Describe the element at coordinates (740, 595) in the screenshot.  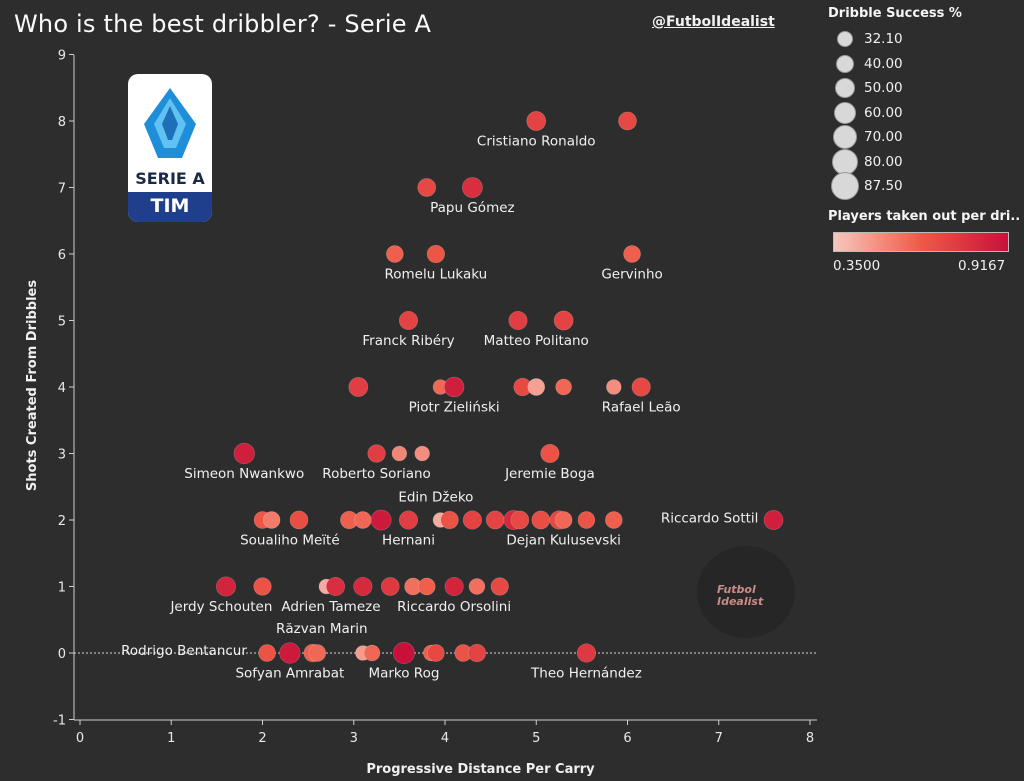
I see `watermark-text: Futbol Idealist` at that location.